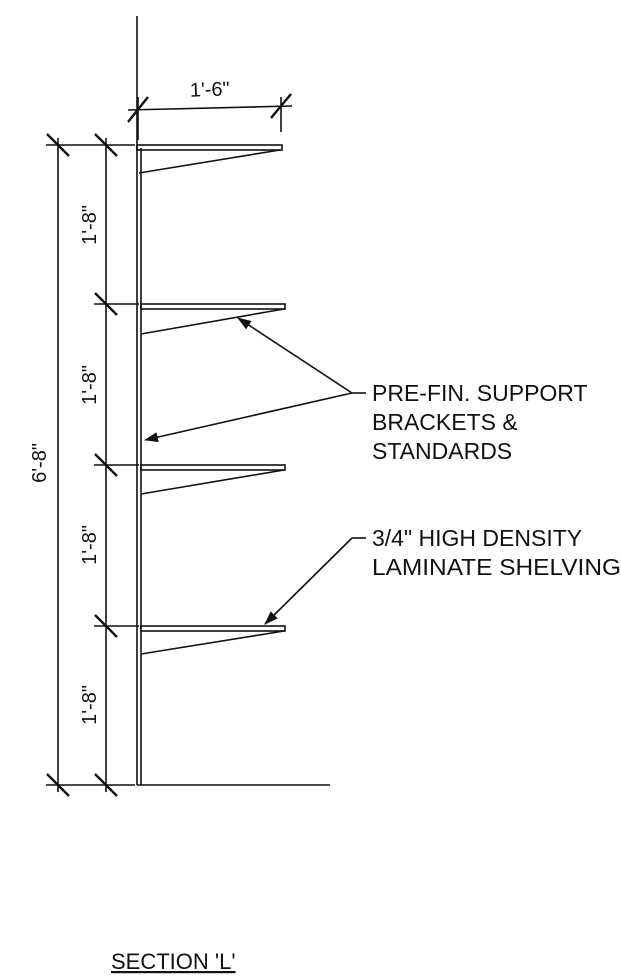  What do you see at coordinates (90, 385) in the screenshot?
I see `spacing-label-2: 1'-8"` at bounding box center [90, 385].